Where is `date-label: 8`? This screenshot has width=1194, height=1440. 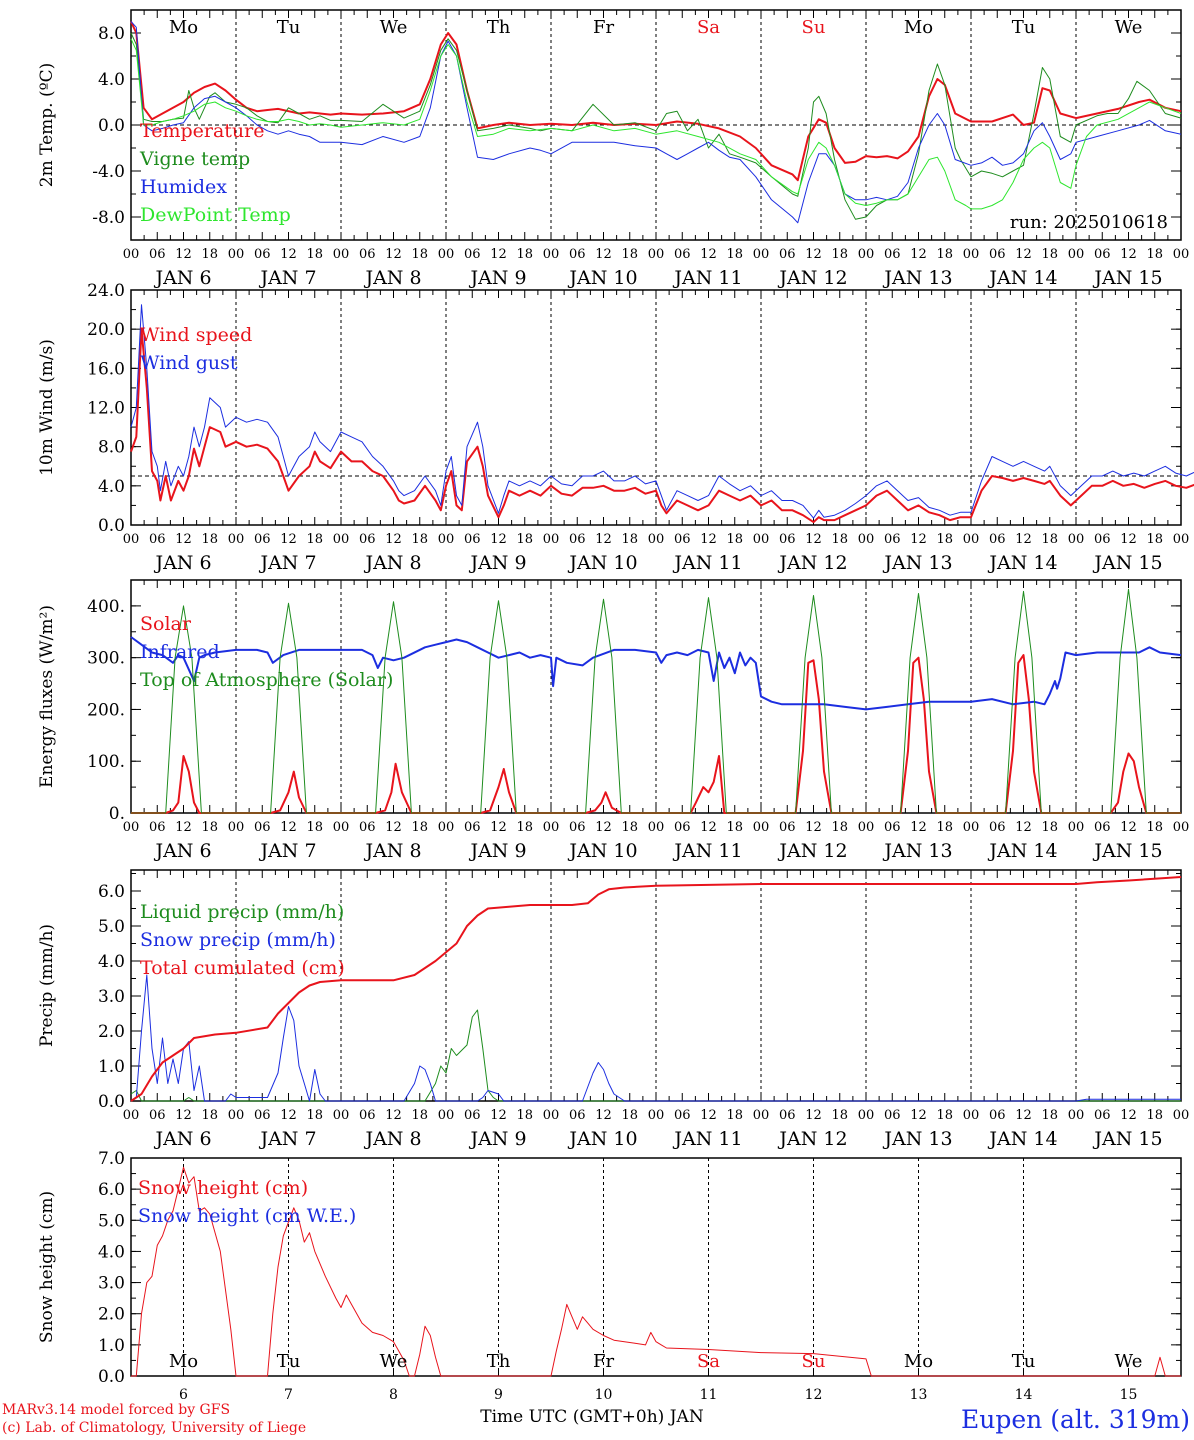
date-label: 8 is located at coordinates (393, 1395).